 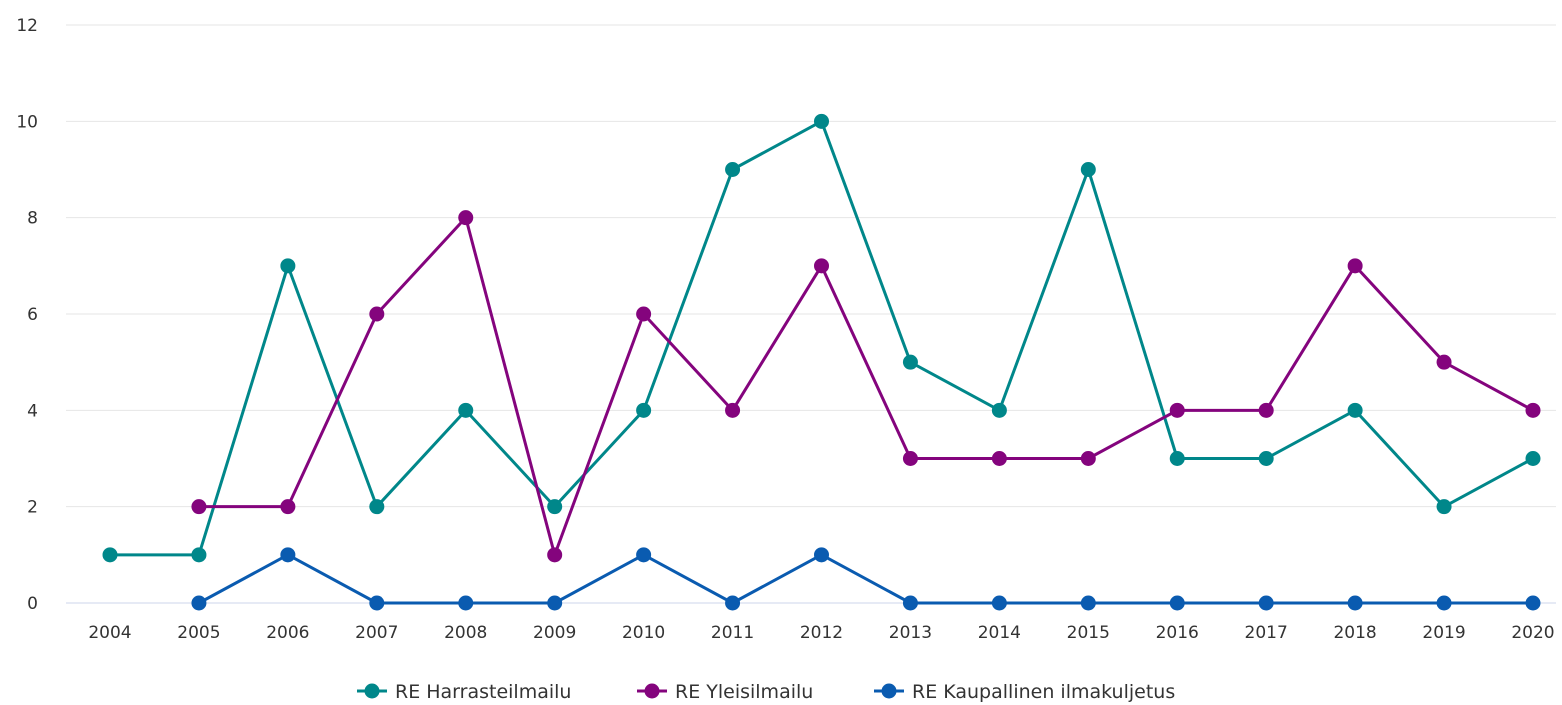 I want to click on legend-label: RE Kaupallinen ilmakuljetus, so click(x=1043, y=692).